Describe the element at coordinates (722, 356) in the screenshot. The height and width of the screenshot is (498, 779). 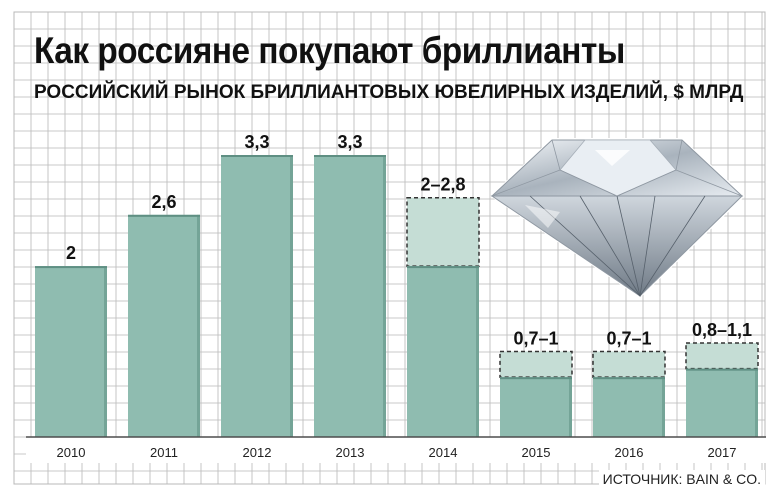
I see `bar-range-2017` at that location.